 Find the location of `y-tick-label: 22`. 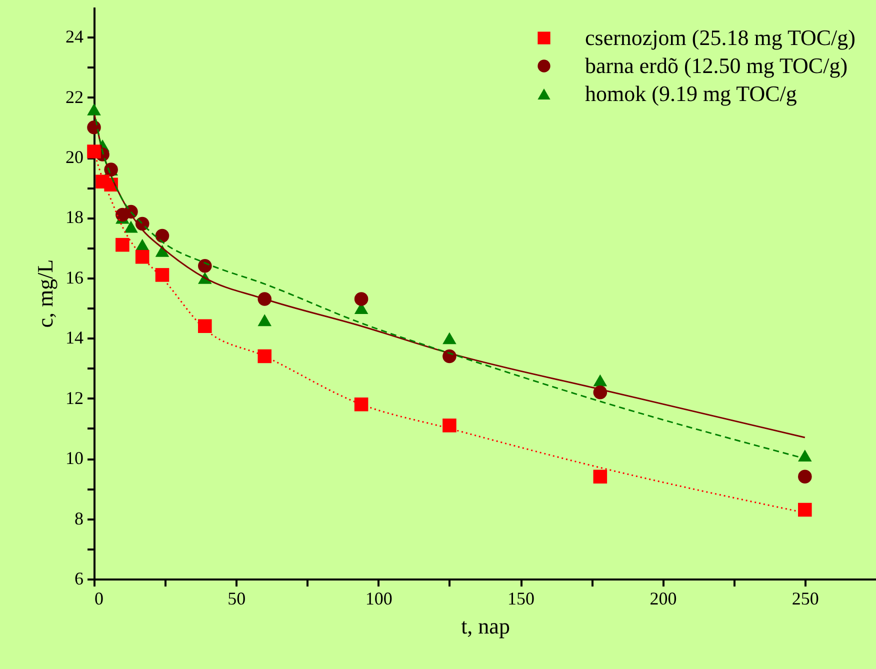

y-tick-label: 22 is located at coordinates (75, 96).